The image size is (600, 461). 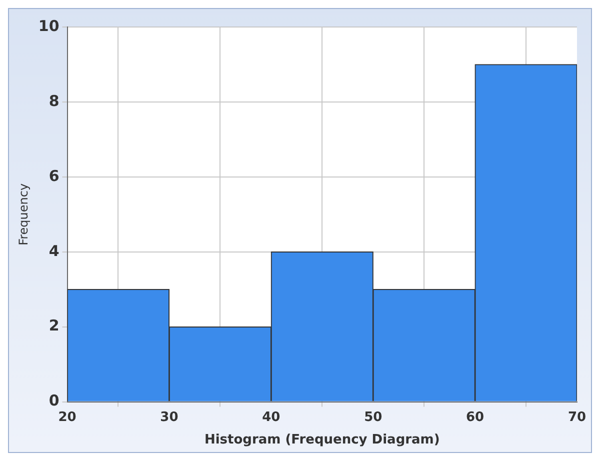 What do you see at coordinates (54, 101) in the screenshot?
I see `y-tick-label: 8` at bounding box center [54, 101].